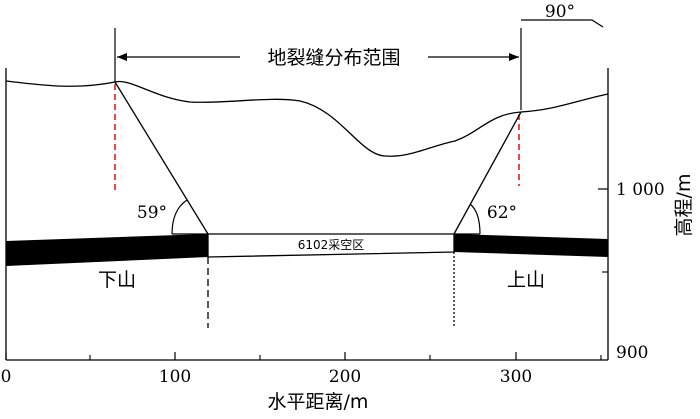  Describe the element at coordinates (560, 12) in the screenshot. I see `direction-label: 90°` at that location.